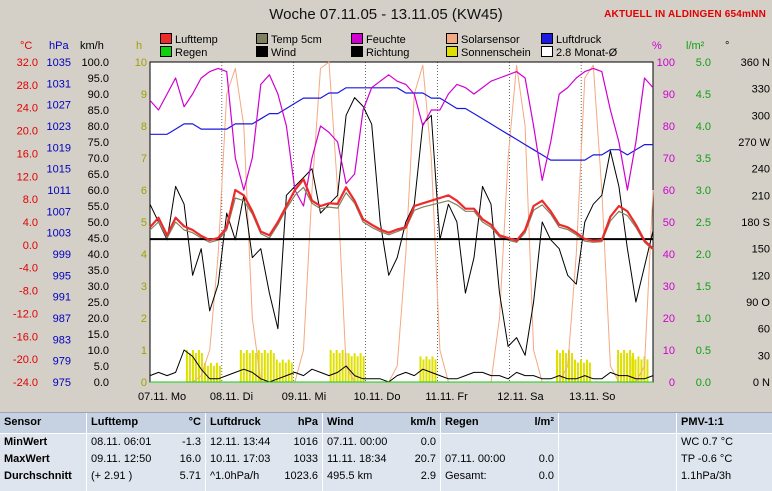 The width and height of the screenshot is (772, 491). Describe the element at coordinates (289, 39) in the screenshot. I see `legend-temp-5cm: Temp 5cm` at that location.